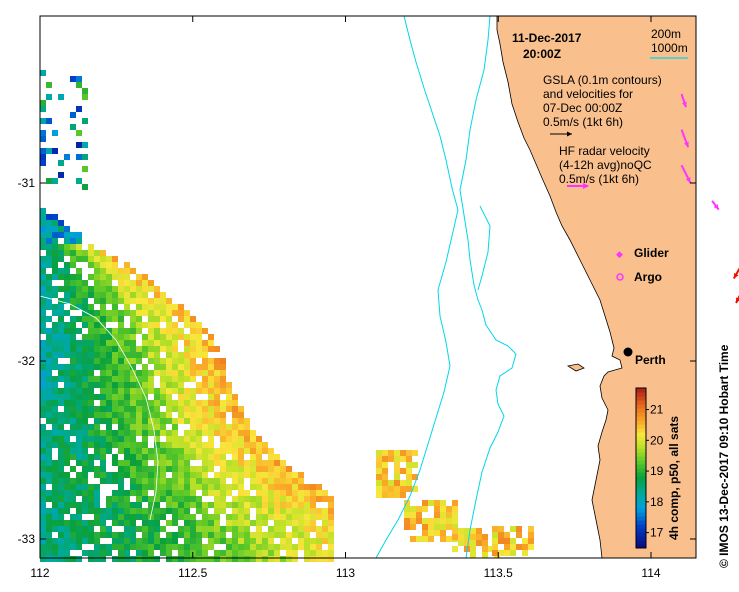 The image size is (739, 592). Describe the element at coordinates (417, 287) in the screenshot. I see `contour-1000m` at that location.